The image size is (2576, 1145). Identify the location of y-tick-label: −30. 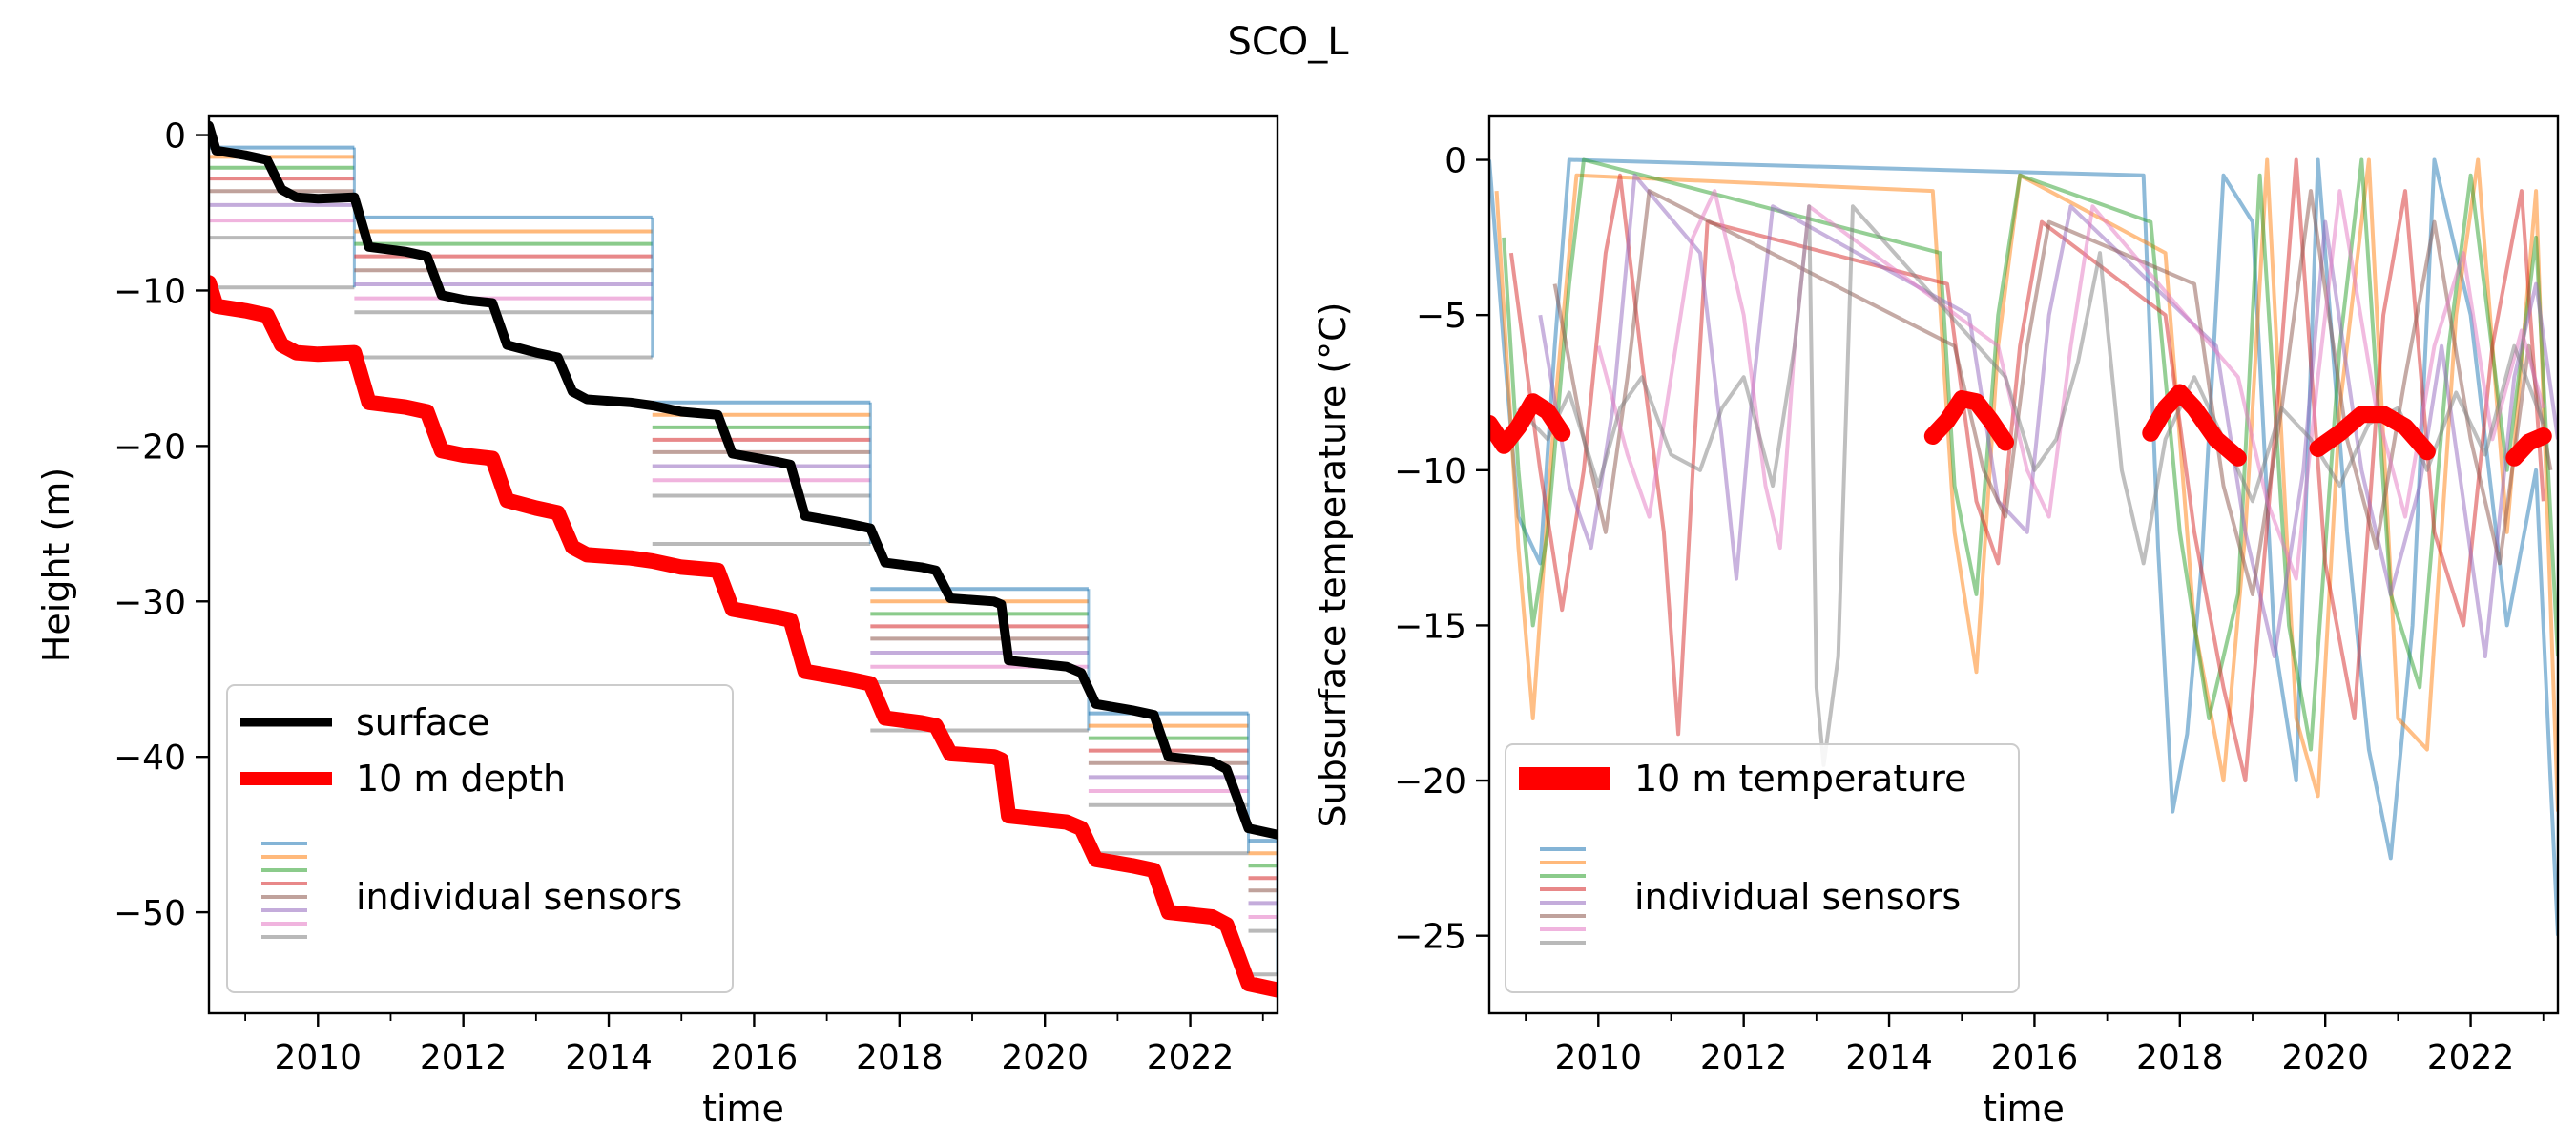
(150, 602).